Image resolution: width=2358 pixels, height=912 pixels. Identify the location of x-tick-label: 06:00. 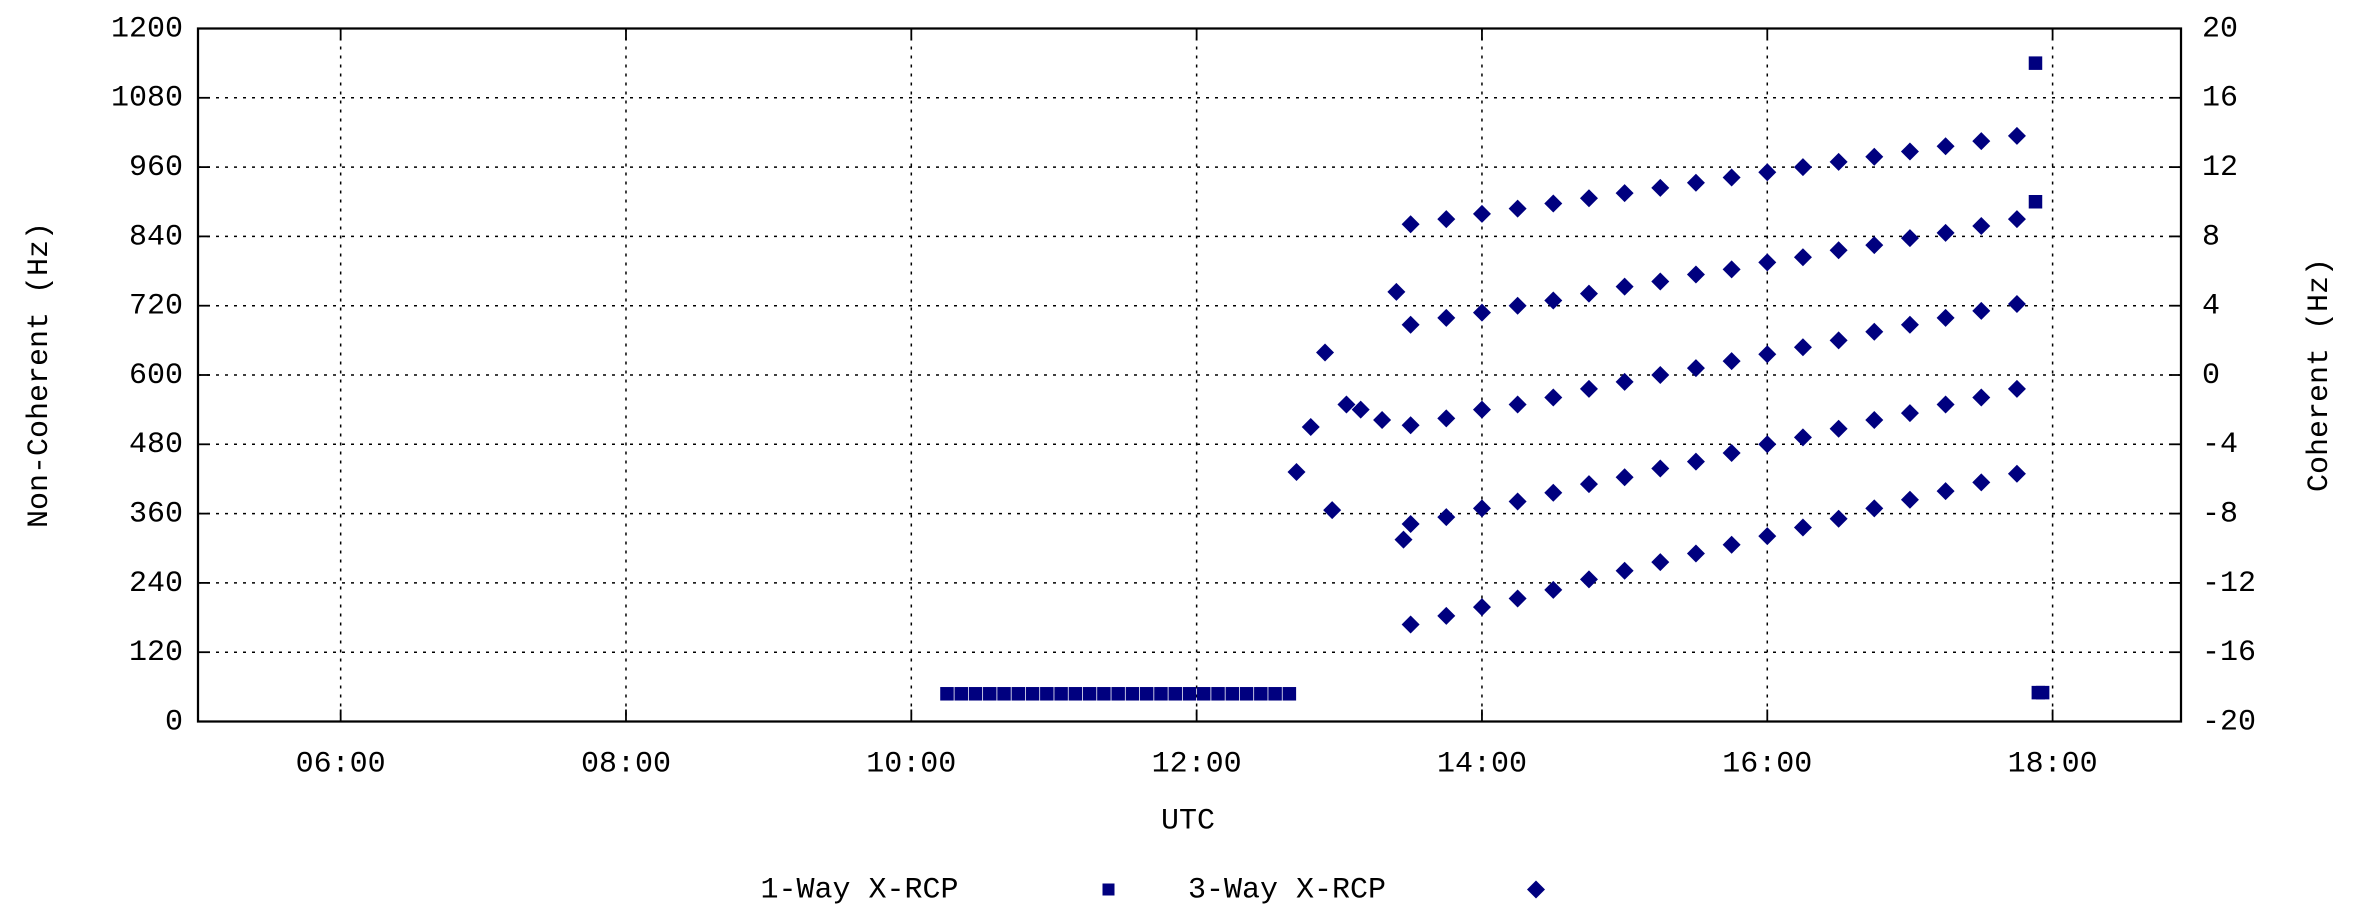
(341, 764).